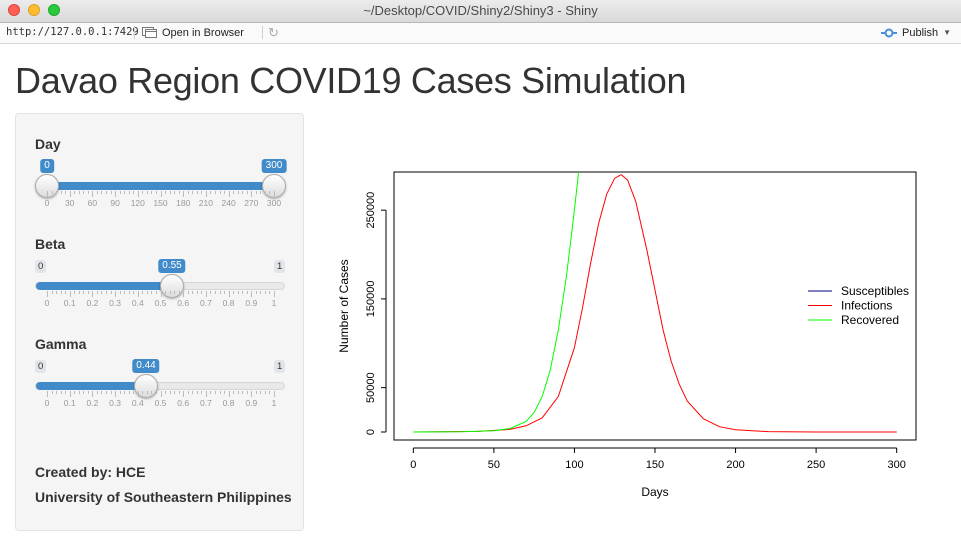  What do you see at coordinates (371, 432) in the screenshot?
I see `y-tick-label: 0` at bounding box center [371, 432].